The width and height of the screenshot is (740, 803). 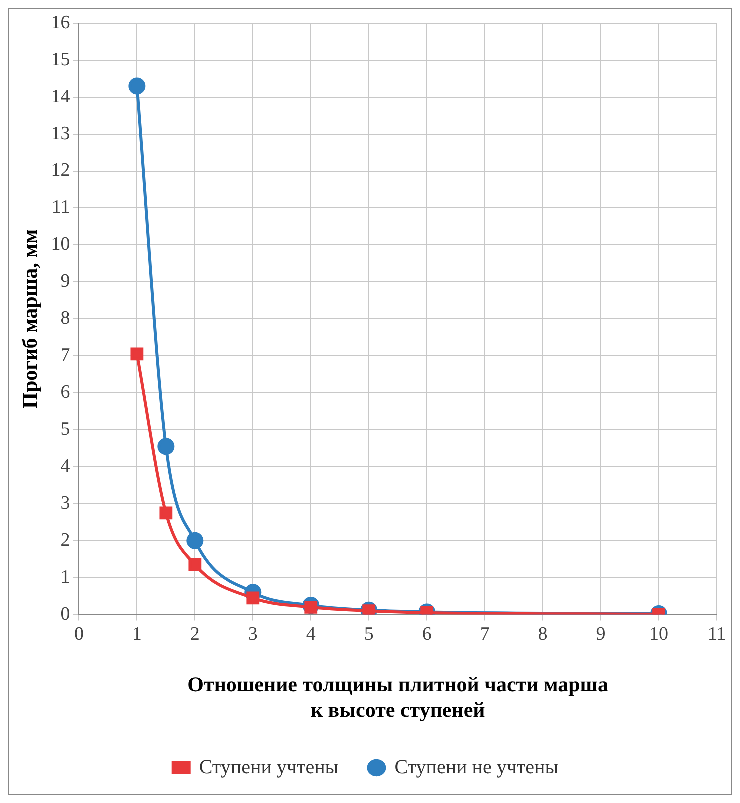 What do you see at coordinates (65, 503) in the screenshot?
I see `y-tick-label: 3` at bounding box center [65, 503].